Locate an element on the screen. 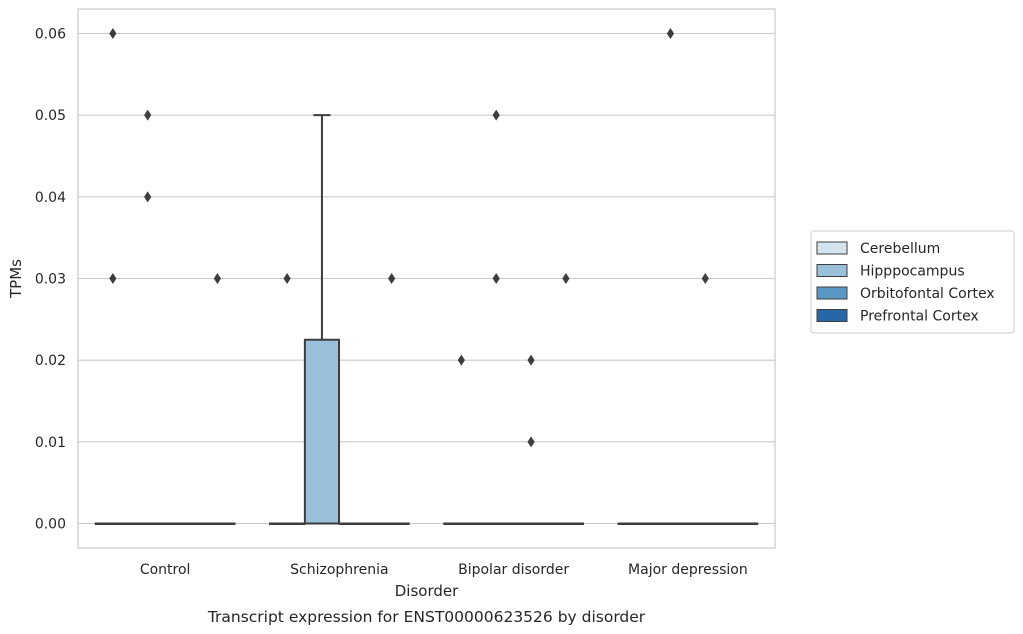 The image size is (1023, 634). y-tick-labels: 0.00 0.01 0.02 0.03 0.04 0.05 0.06 is located at coordinates (50, 280).